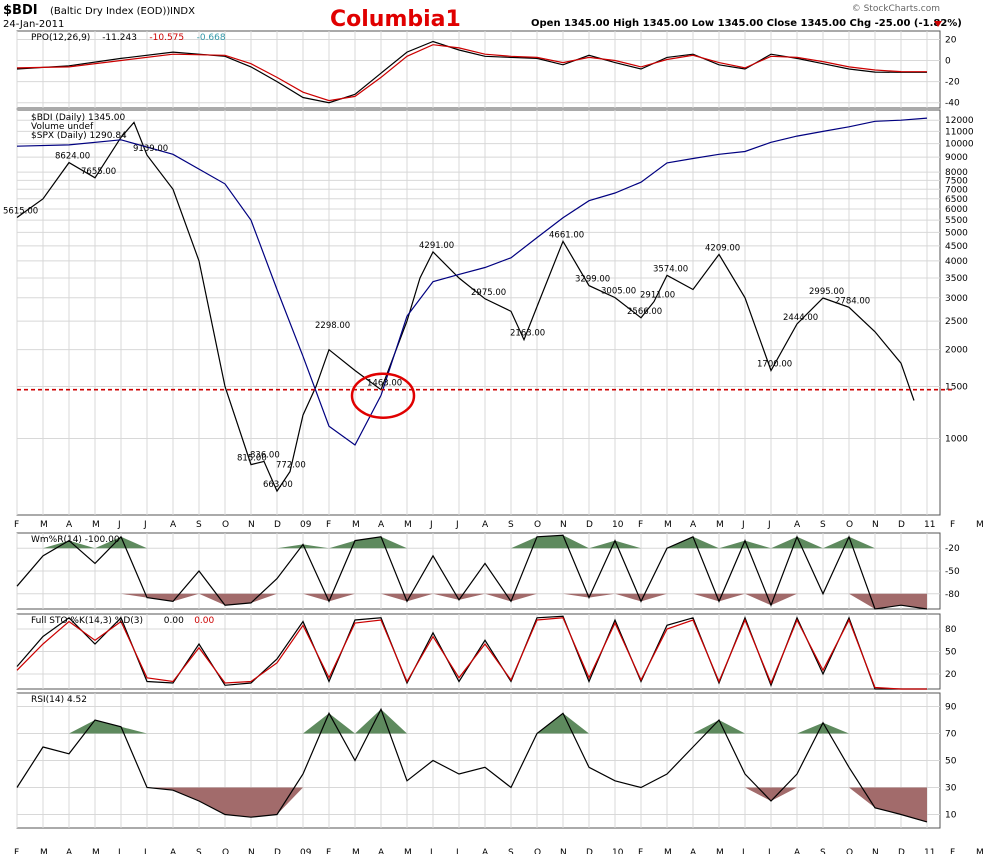 The height and width of the screenshot is (854, 990). What do you see at coordinates (896, 9) in the screenshot?
I see `watermark: © StockCharts.com` at bounding box center [896, 9].